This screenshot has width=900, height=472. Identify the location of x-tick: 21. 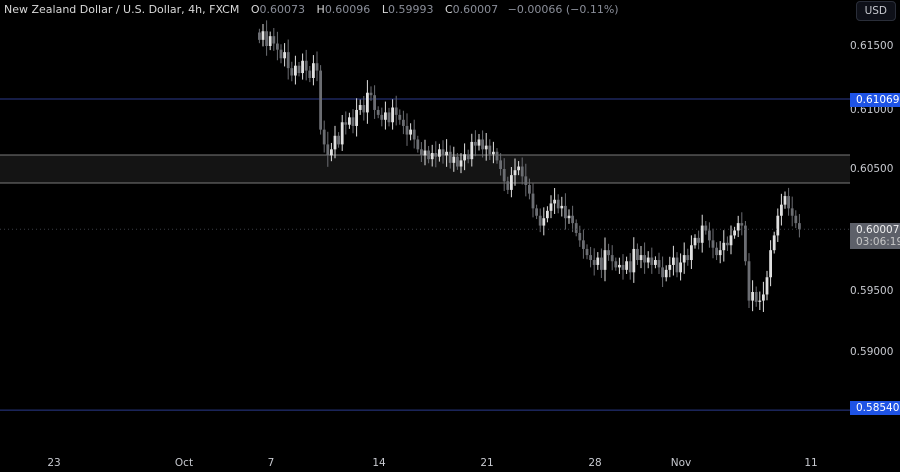
(487, 463).